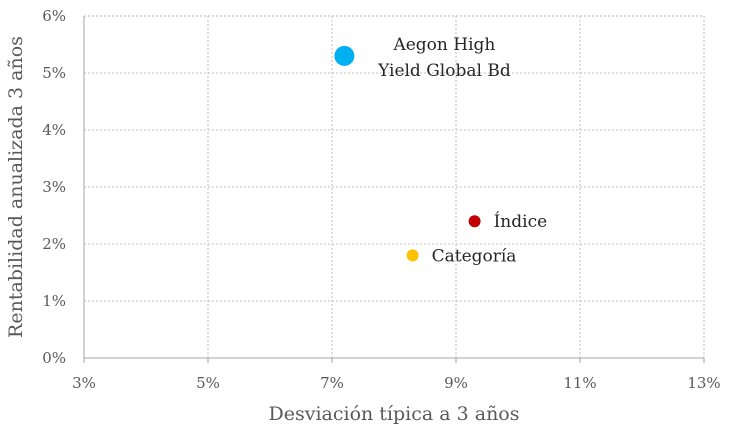 The width and height of the screenshot is (731, 438). Describe the element at coordinates (54, 73) in the screenshot. I see `y-tick-label: 5%` at that location.